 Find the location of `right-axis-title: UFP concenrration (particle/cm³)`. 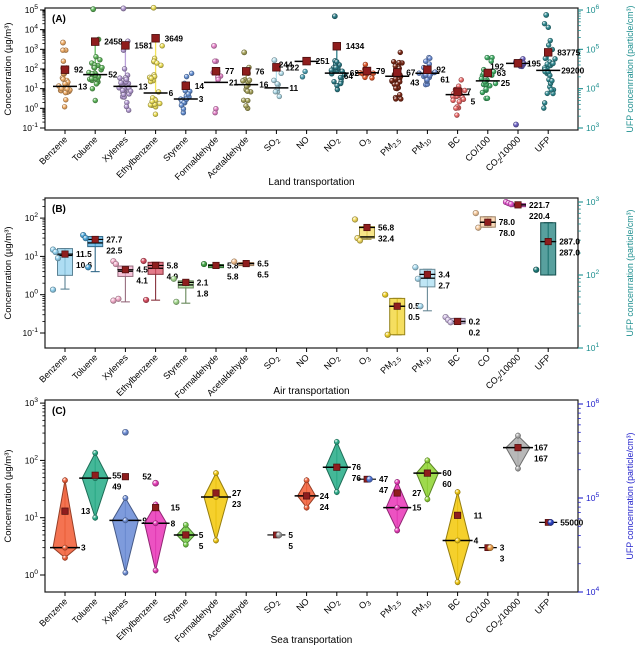

right-axis-title: UFP concenrration (particle/cm³) is located at coordinates (630, 68).